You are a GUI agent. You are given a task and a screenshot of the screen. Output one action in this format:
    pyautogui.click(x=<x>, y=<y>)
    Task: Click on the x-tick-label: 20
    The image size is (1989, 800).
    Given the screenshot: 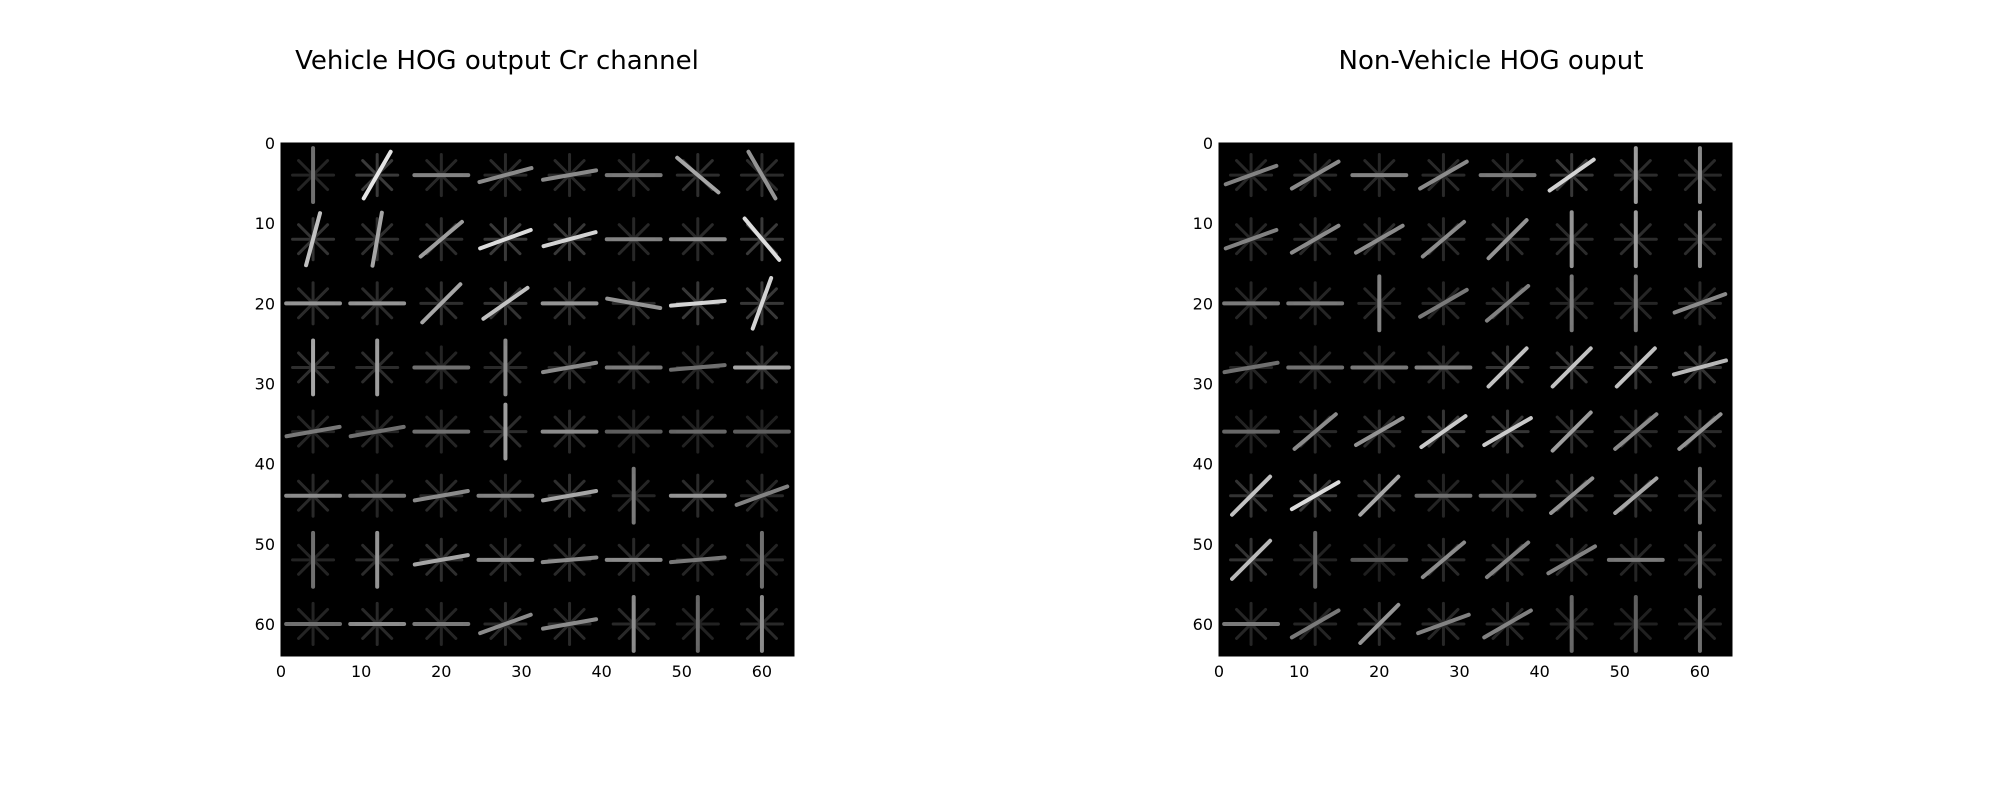 What is the action you would take?
    pyautogui.click(x=441, y=671)
    